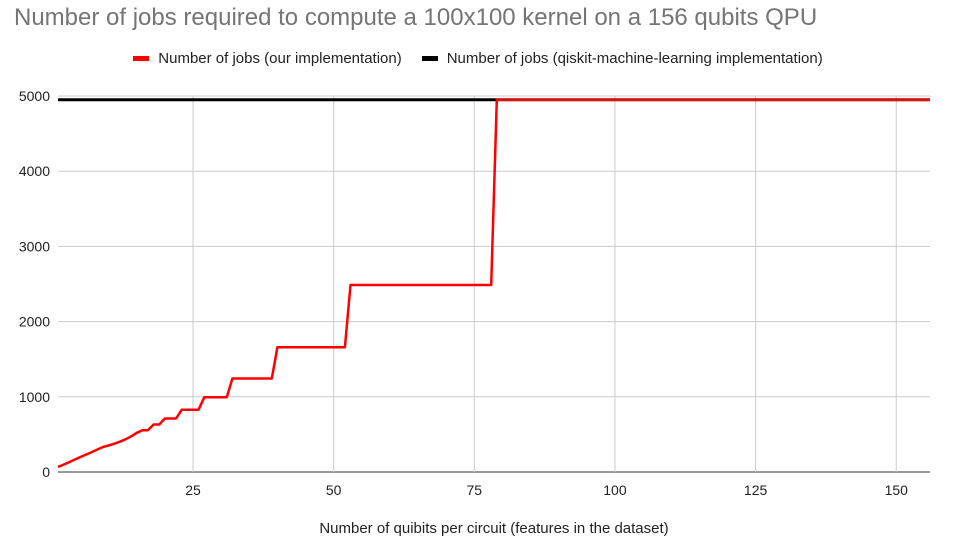 The height and width of the screenshot is (545, 956). I want to click on legend-item-ours: Number of jobs (our implementation), so click(267, 58).